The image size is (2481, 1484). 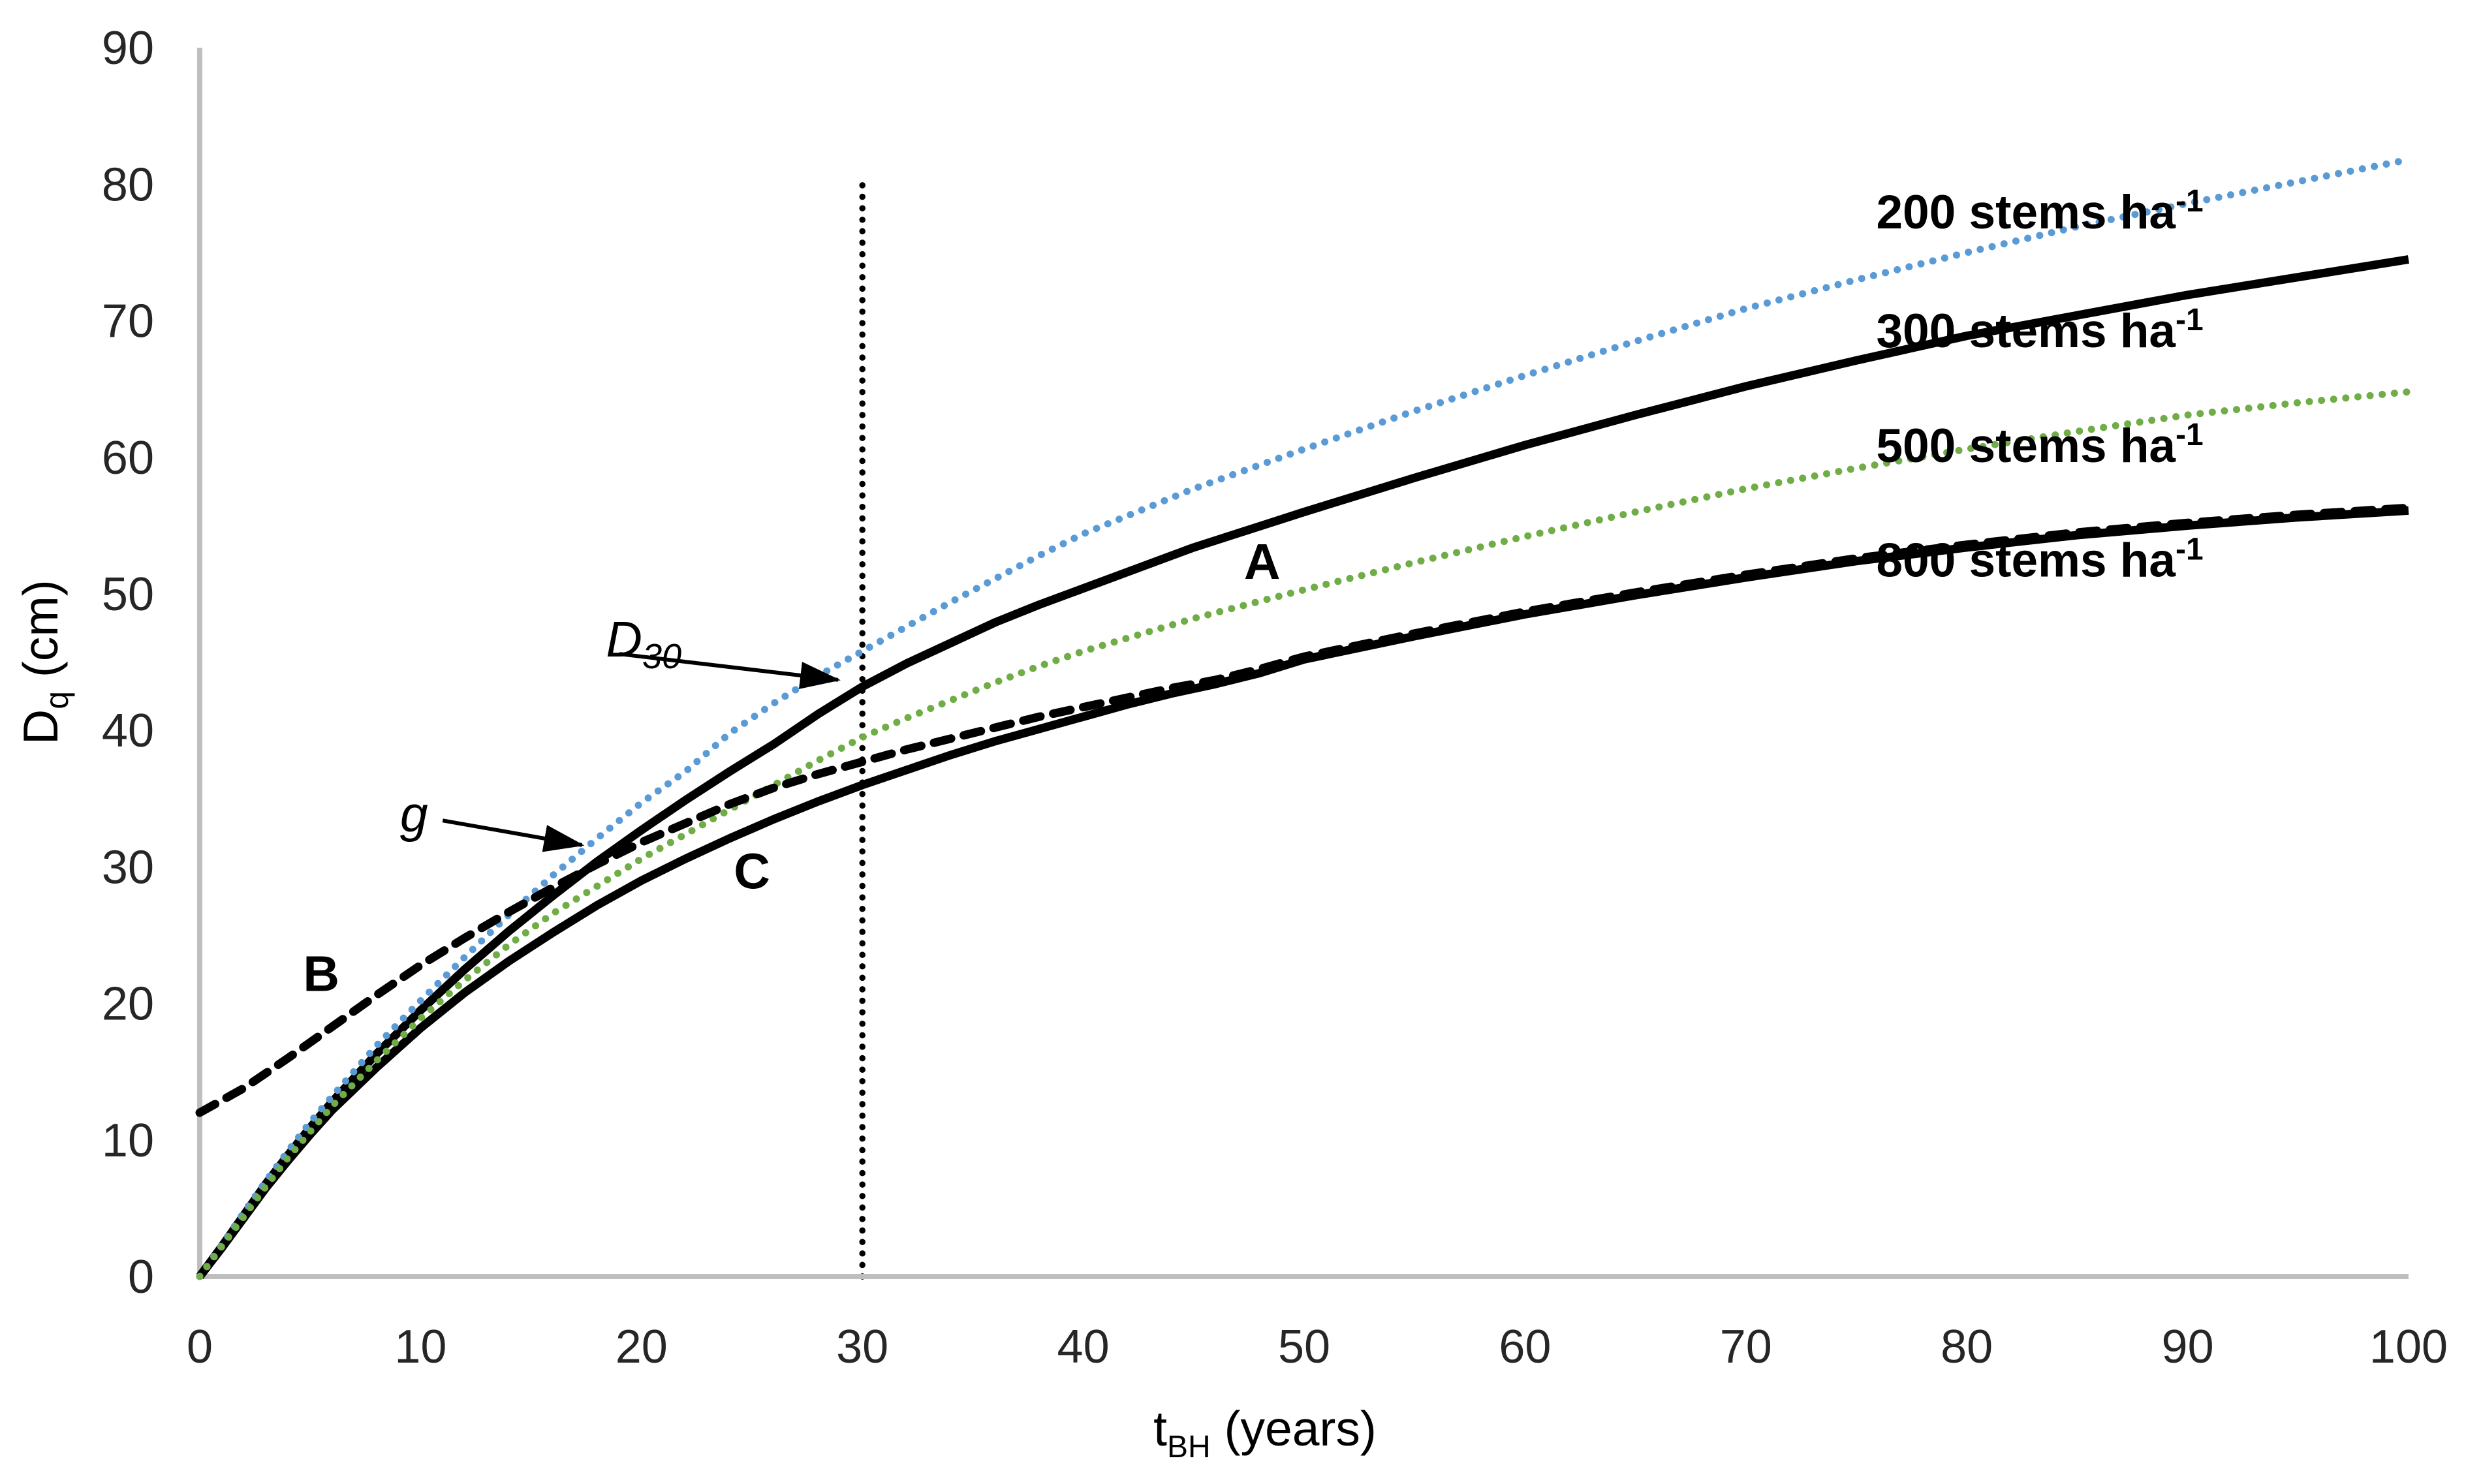 I want to click on y-tick-label: 20, so click(x=128, y=1004).